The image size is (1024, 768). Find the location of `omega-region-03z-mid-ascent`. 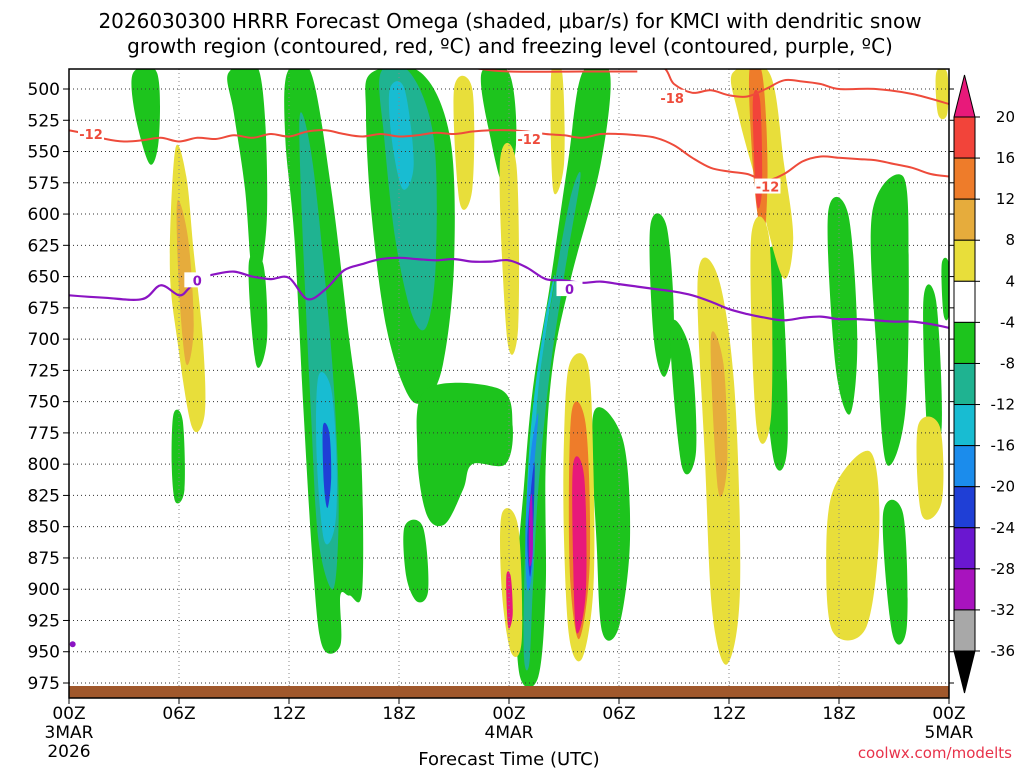

omega-region-03z-mid-ascent is located at coordinates (662, 295).